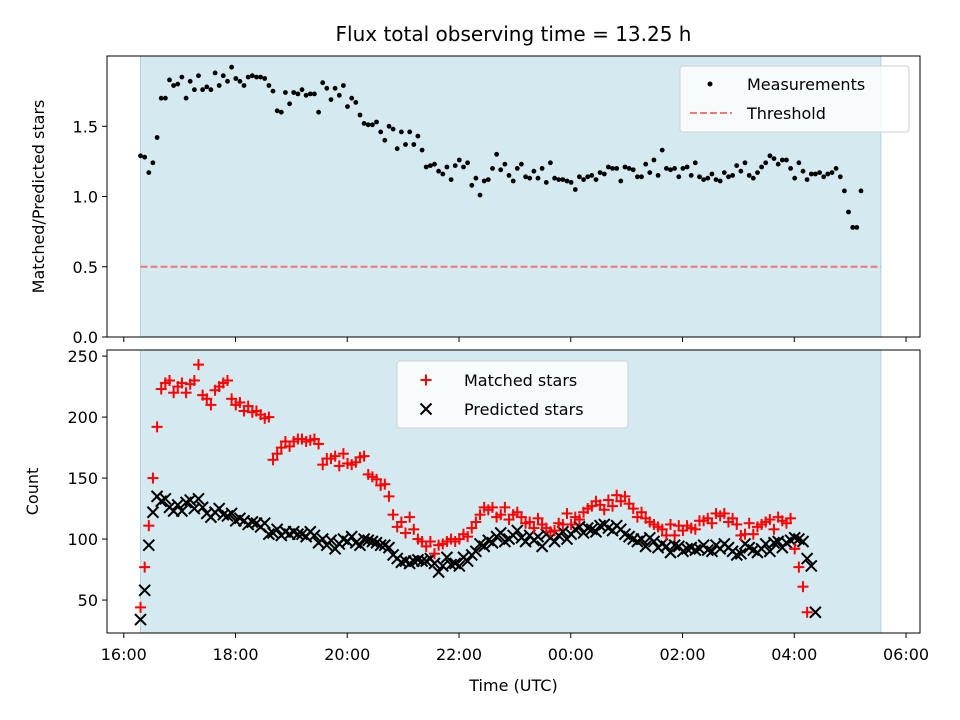  Describe the element at coordinates (85, 337) in the screenshot. I see `top-ytick-label: 0.0` at that location.